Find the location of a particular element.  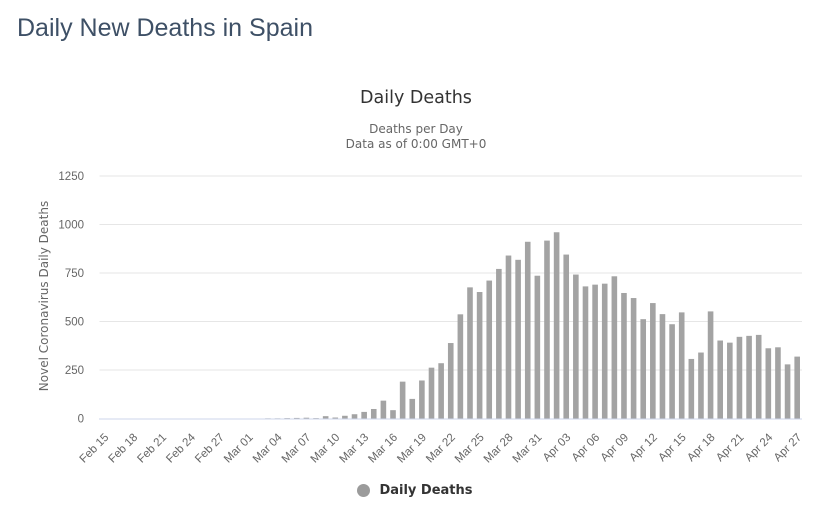

x-tick-label: Apr 24 is located at coordinates (759, 447).